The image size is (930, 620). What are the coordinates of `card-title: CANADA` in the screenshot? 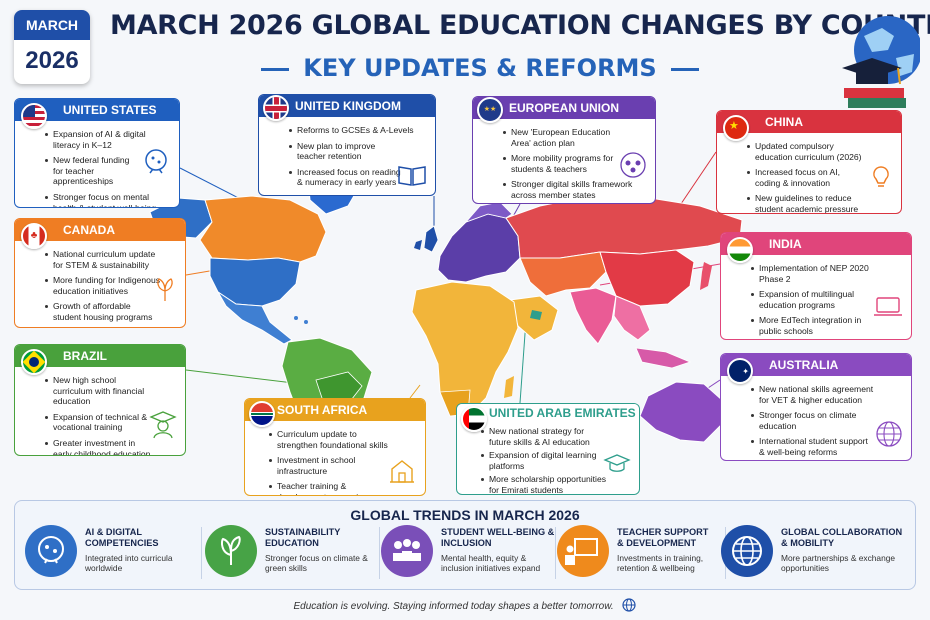 It's located at (100, 230).